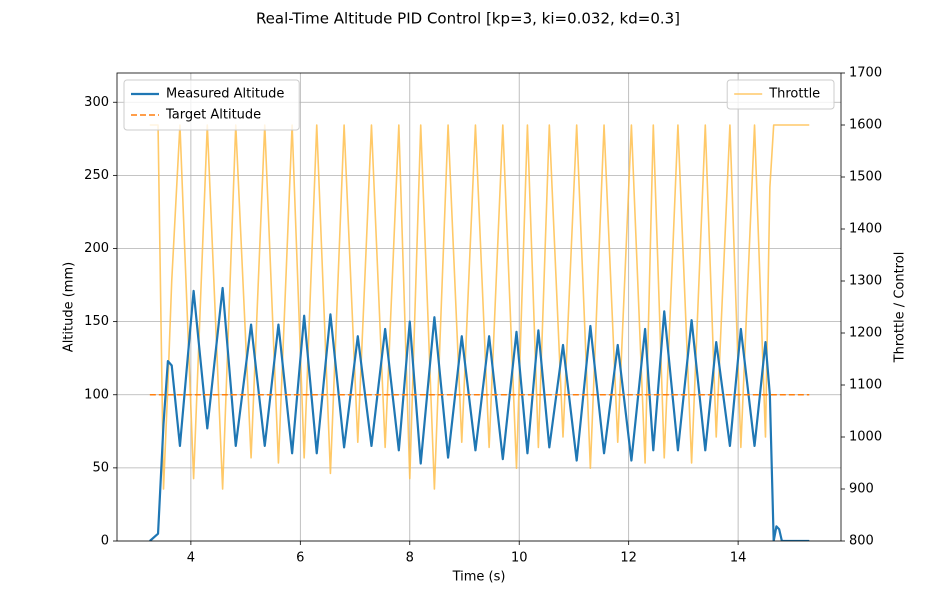 This screenshot has height=612, width=936. What do you see at coordinates (479, 577) in the screenshot?
I see `x-axis-label: Time (s)` at bounding box center [479, 577].